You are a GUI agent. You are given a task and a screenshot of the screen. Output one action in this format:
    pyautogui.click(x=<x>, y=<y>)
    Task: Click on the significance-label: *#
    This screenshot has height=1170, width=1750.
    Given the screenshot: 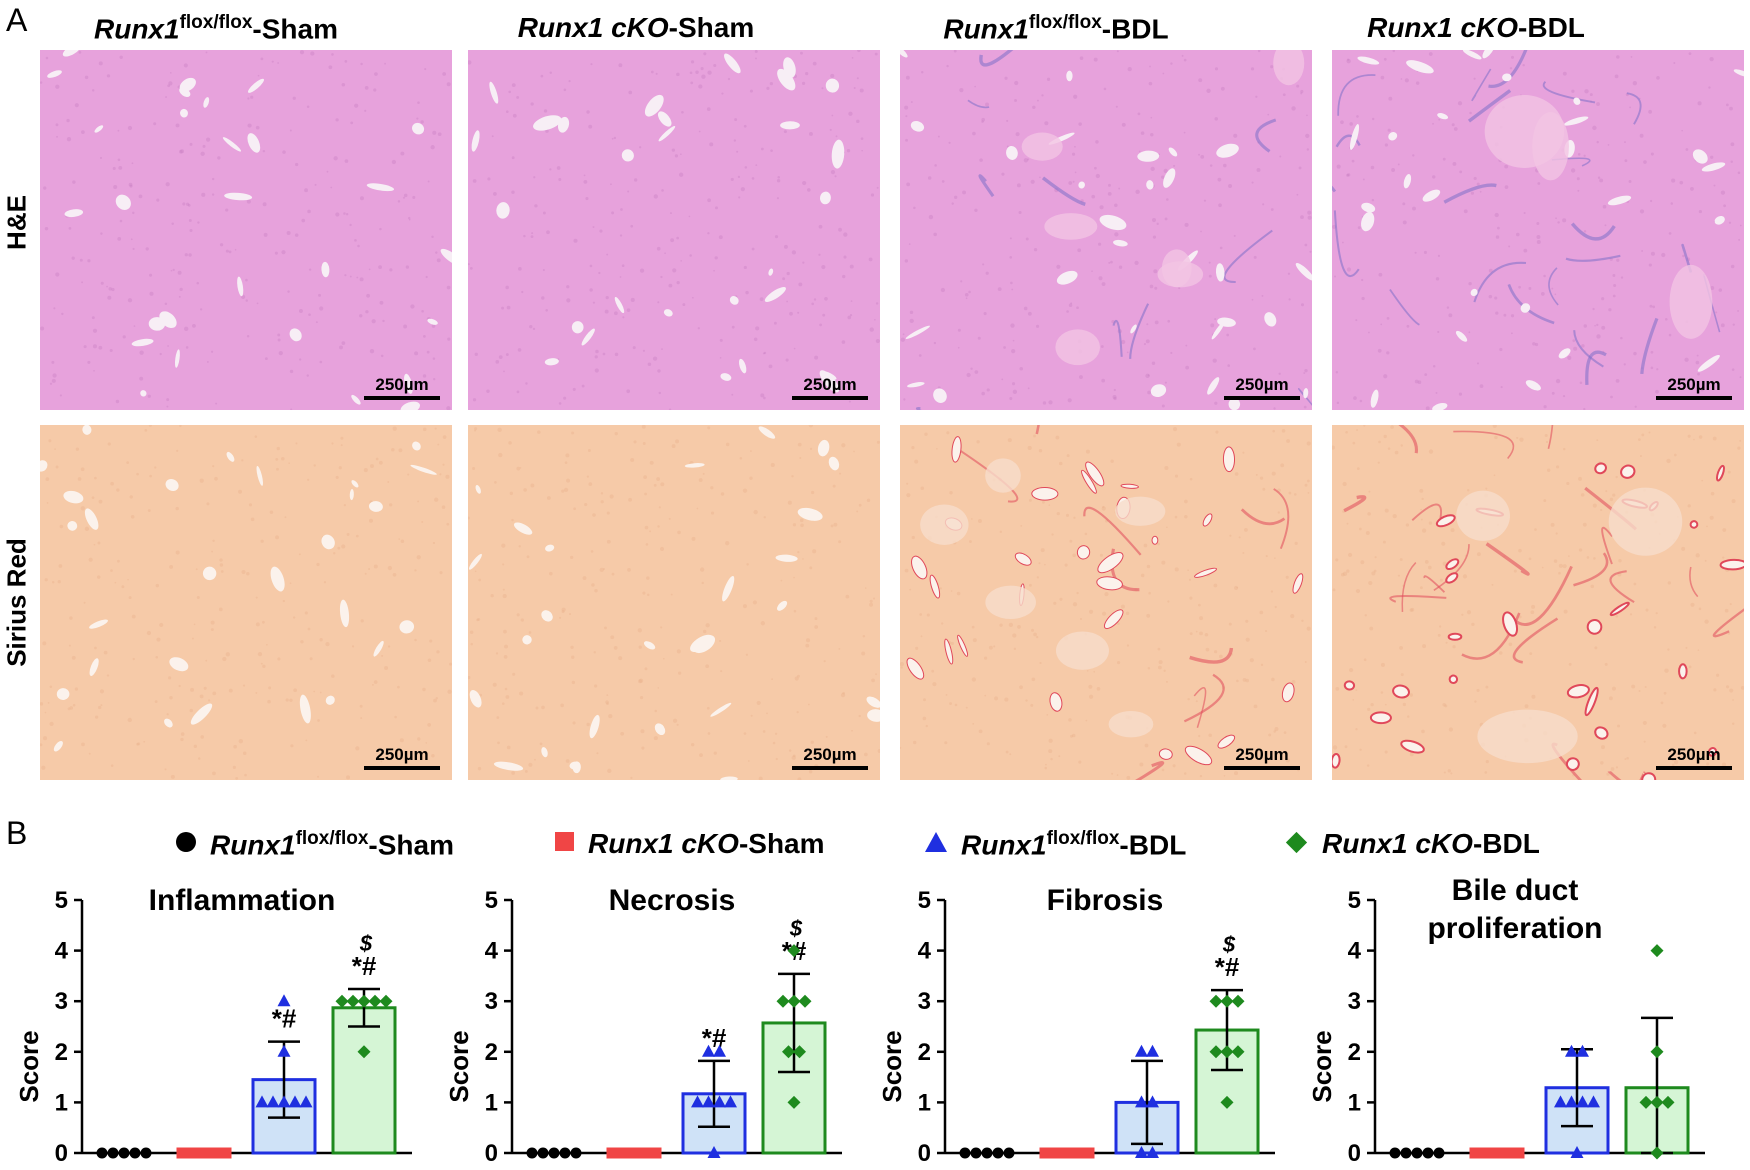 What is the action you would take?
    pyautogui.click(x=284, y=1019)
    